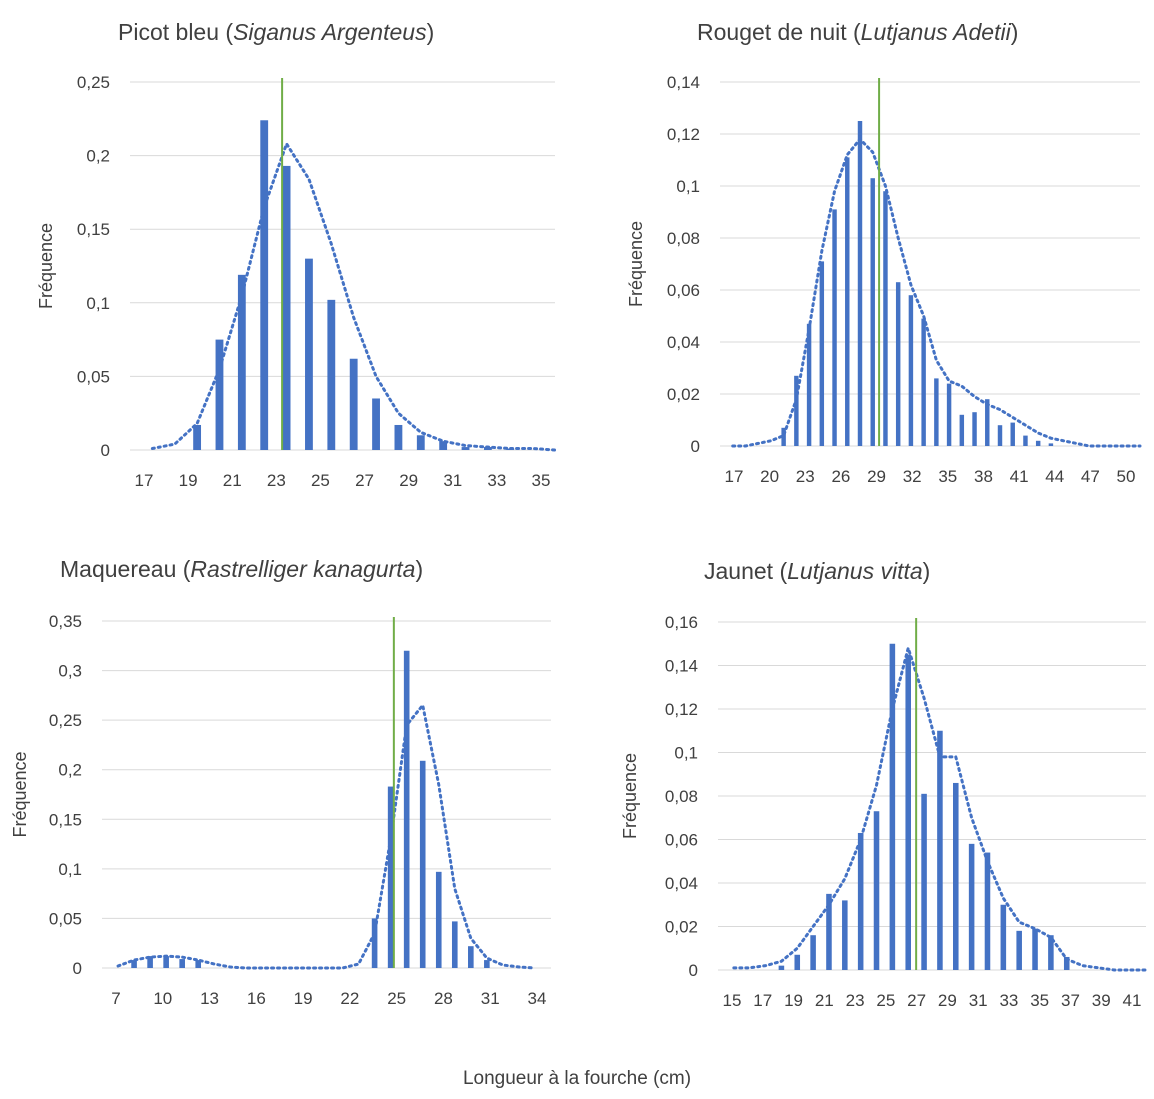  Describe the element at coordinates (496, 480) in the screenshot. I see `x-tick-label: 33` at that location.